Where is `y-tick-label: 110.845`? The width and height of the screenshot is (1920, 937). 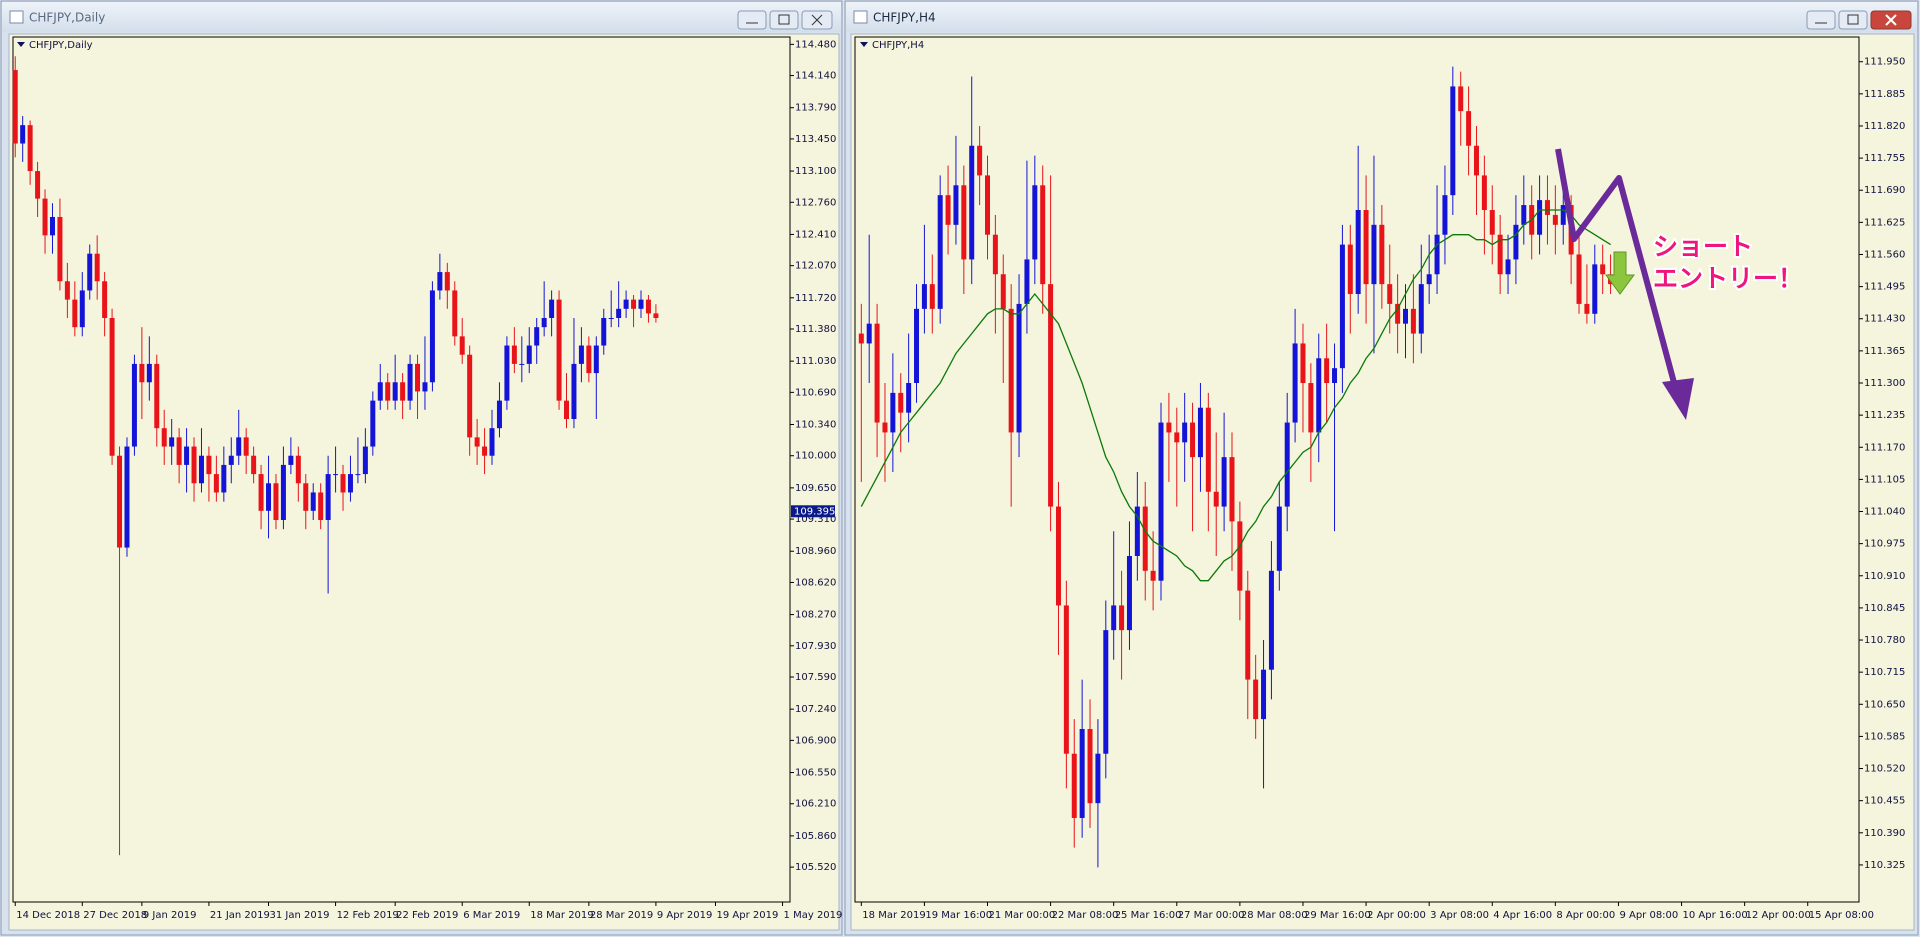 y-tick-label: 110.845 is located at coordinates (1884, 608).